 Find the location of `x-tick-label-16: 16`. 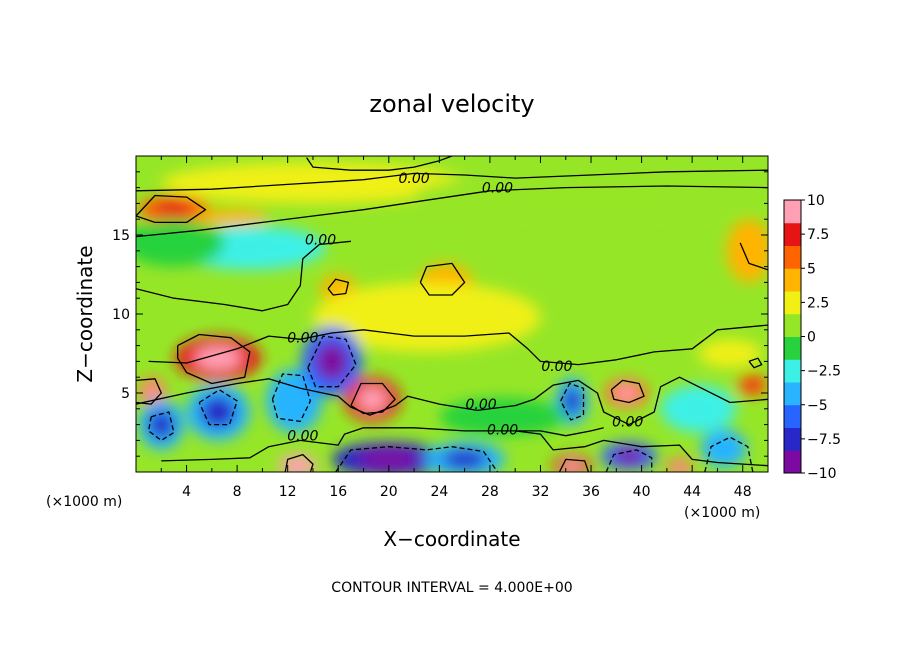

x-tick-label-16: 16 is located at coordinates (338, 492).